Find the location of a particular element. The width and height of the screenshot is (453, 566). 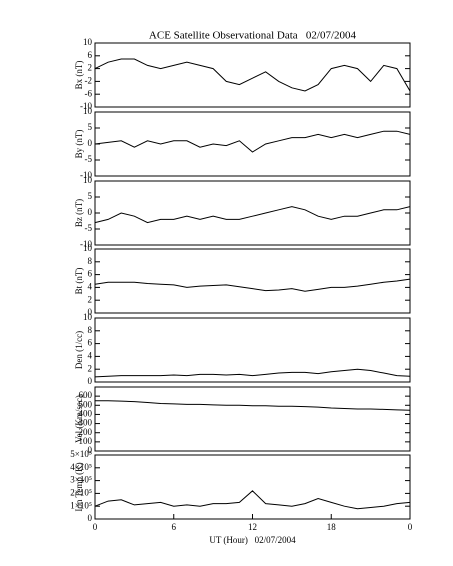

y-axis-label: Bx (nT) is located at coordinates (79, 75).